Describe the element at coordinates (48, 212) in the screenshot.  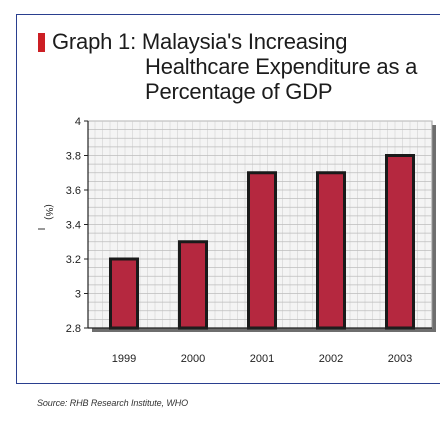
I see `y-axis-label: (%)` at that location.